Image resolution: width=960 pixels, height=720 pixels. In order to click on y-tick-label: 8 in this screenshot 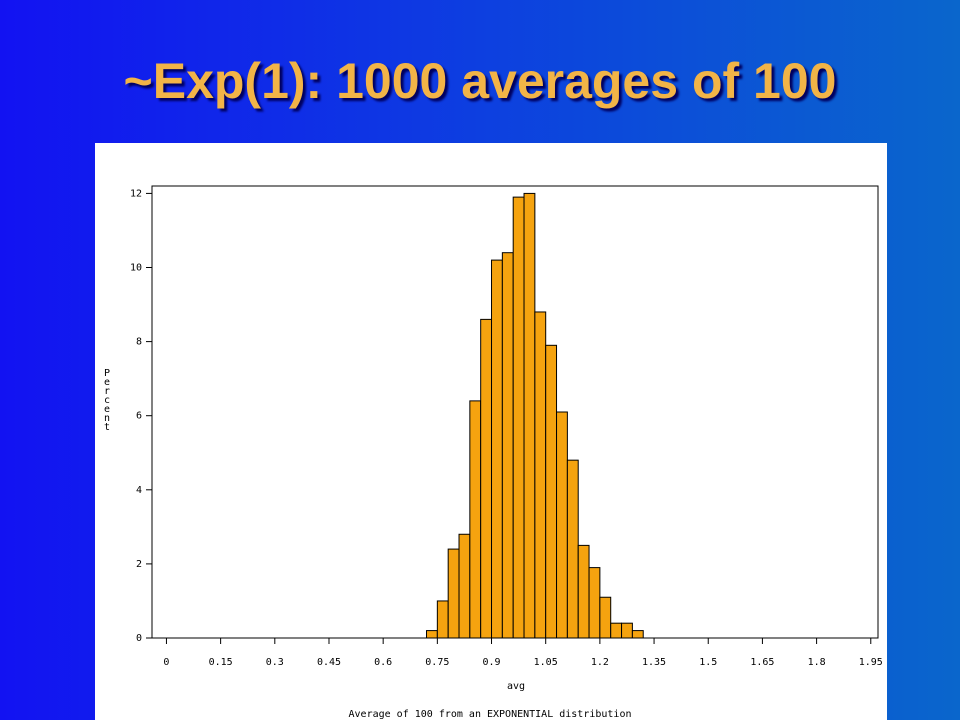, I will do `click(139, 342)`.